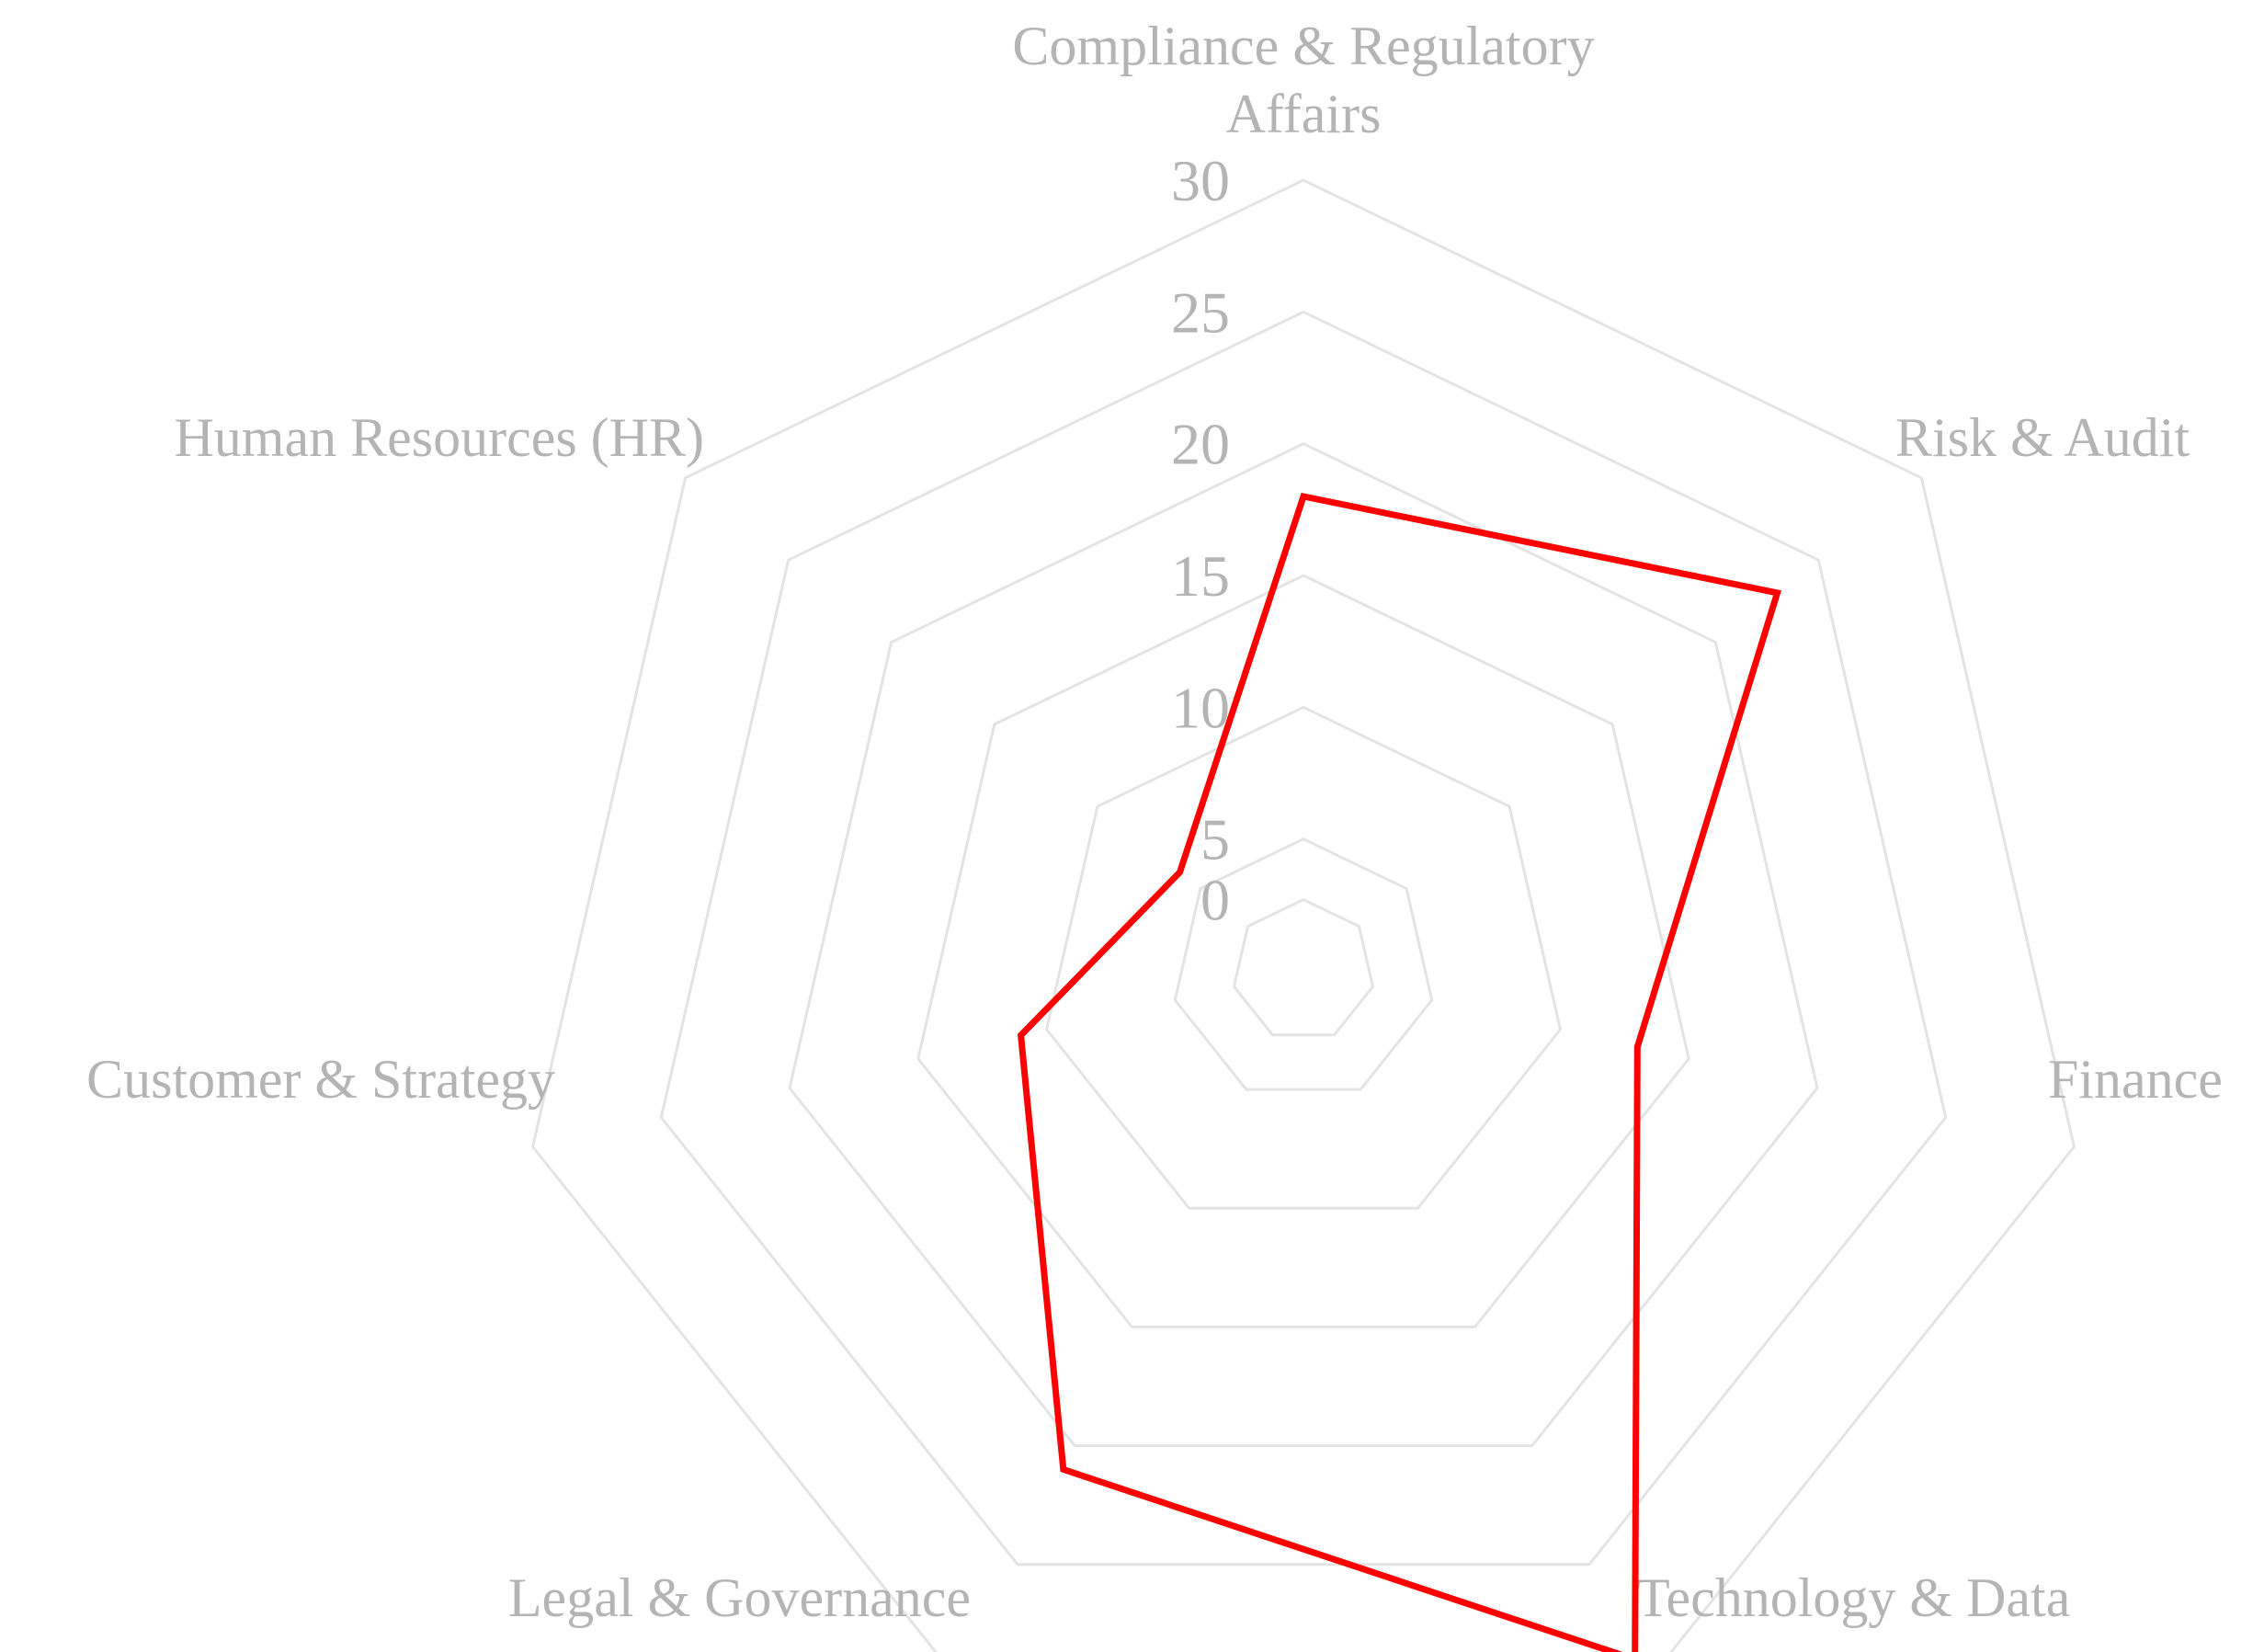 The height and width of the screenshot is (1652, 2264). What do you see at coordinates (1215, 901) in the screenshot?
I see `tick-label-0: 0` at bounding box center [1215, 901].